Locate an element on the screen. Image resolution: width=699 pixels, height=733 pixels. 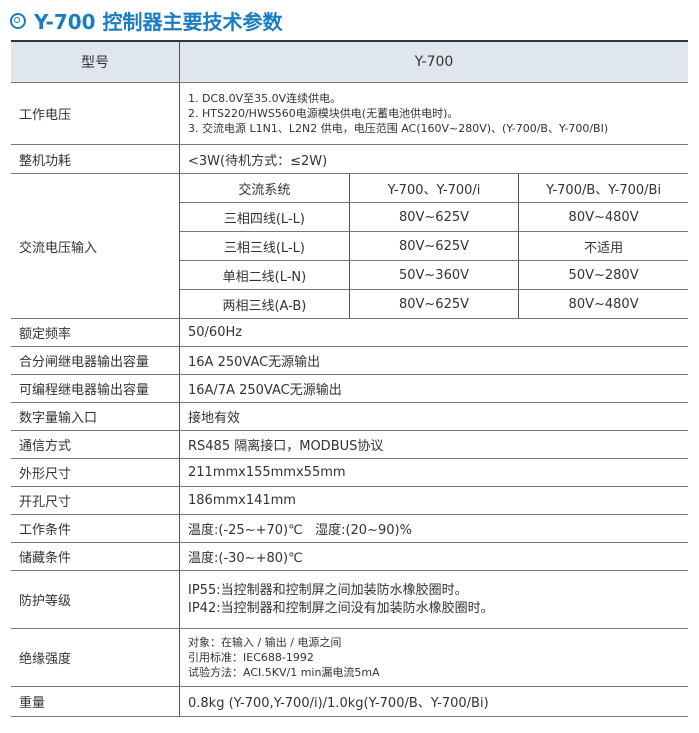
sub-cell: 三相三线(L-L) is located at coordinates (265, 246).